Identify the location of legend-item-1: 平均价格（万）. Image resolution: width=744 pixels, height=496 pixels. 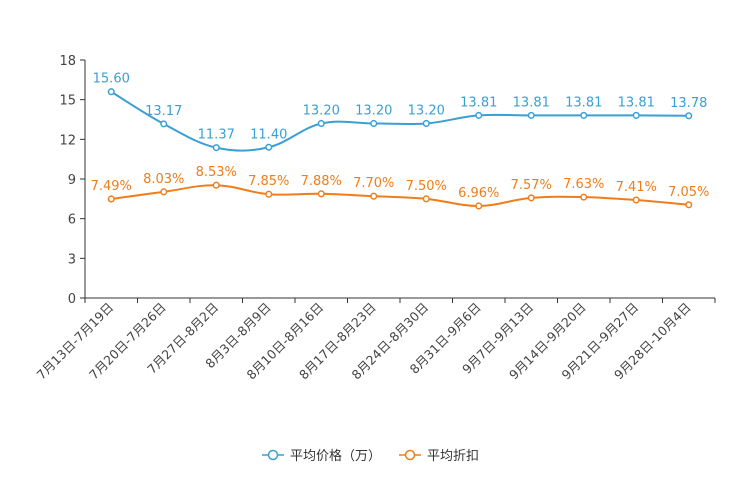
(321, 456).